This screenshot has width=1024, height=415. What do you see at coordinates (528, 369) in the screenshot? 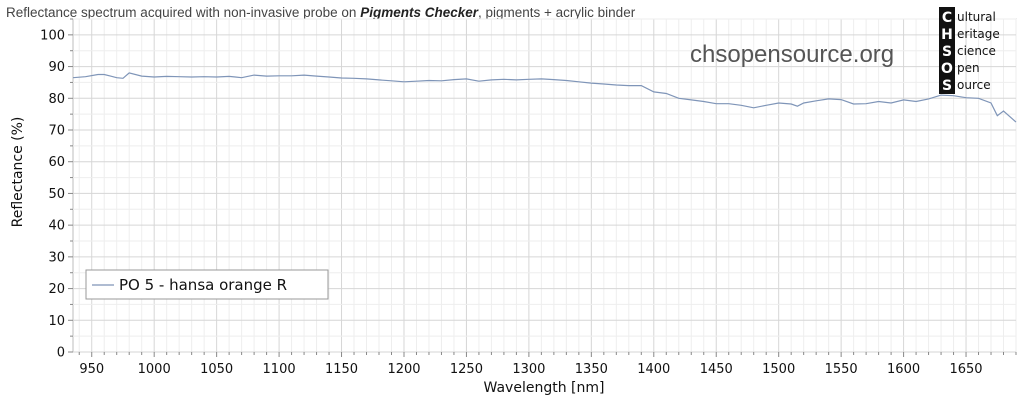
I see `x-tick-label: 1300` at bounding box center [528, 369].